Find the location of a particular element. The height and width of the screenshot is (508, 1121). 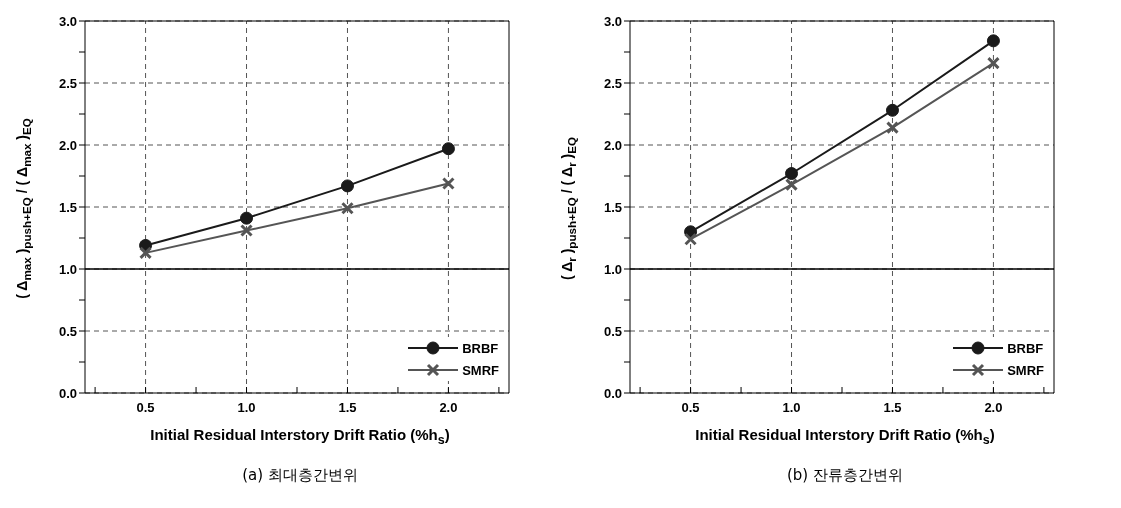

text: (b) 잔류층간변위 is located at coordinates (845, 475).